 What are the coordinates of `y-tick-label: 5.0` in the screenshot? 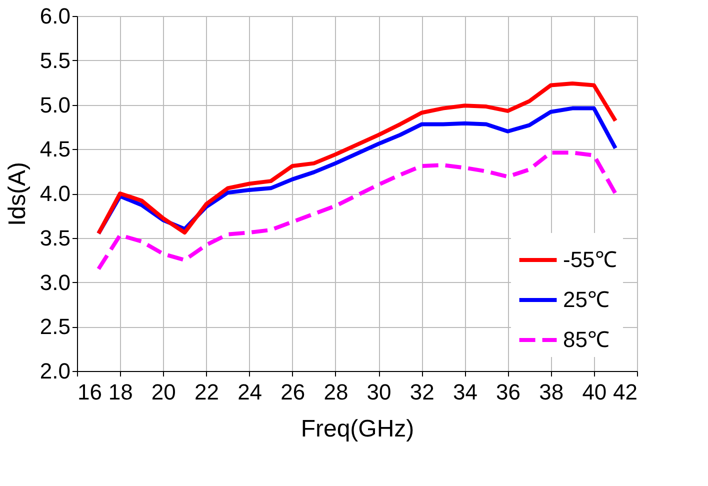 It's located at (55, 105).